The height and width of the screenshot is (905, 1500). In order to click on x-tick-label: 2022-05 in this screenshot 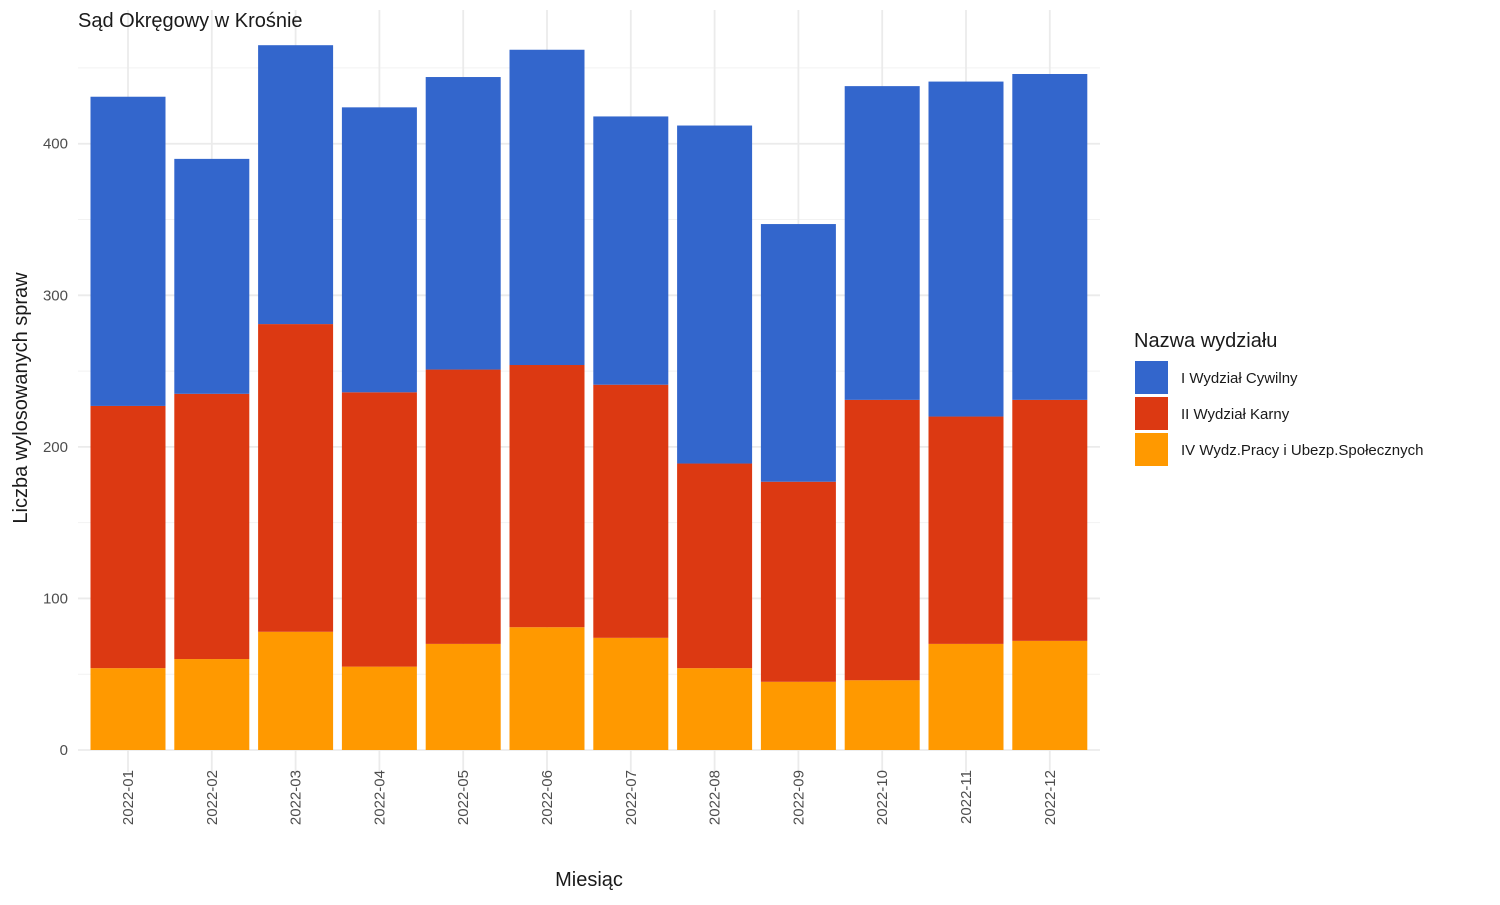, I will do `click(463, 797)`.